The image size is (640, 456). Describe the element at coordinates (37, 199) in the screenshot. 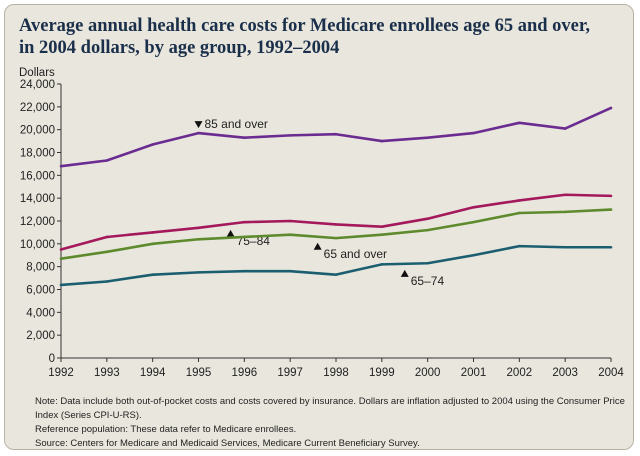

I see `y-tick-label: 14,000` at that location.